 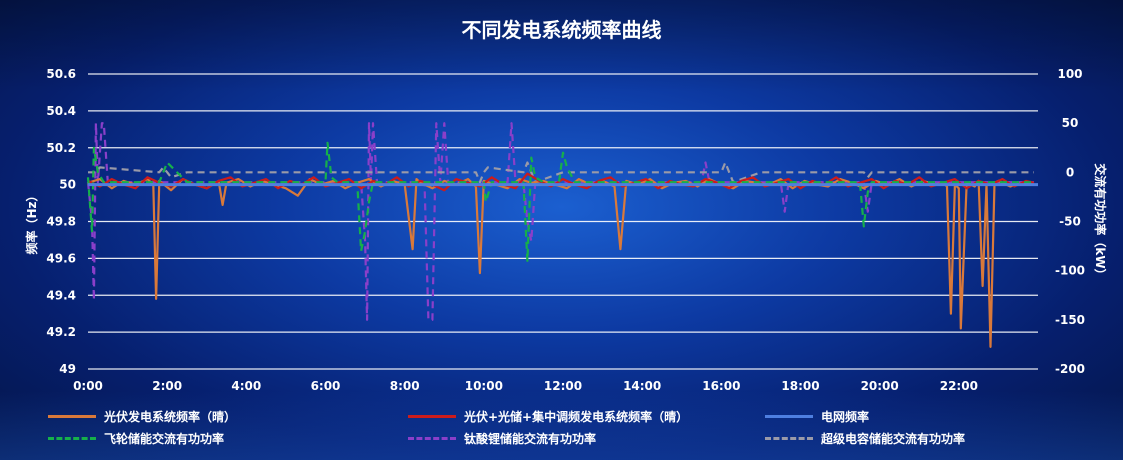 What do you see at coordinates (61, 74) in the screenshot?
I see `y-tick-label: 50.6` at bounding box center [61, 74].